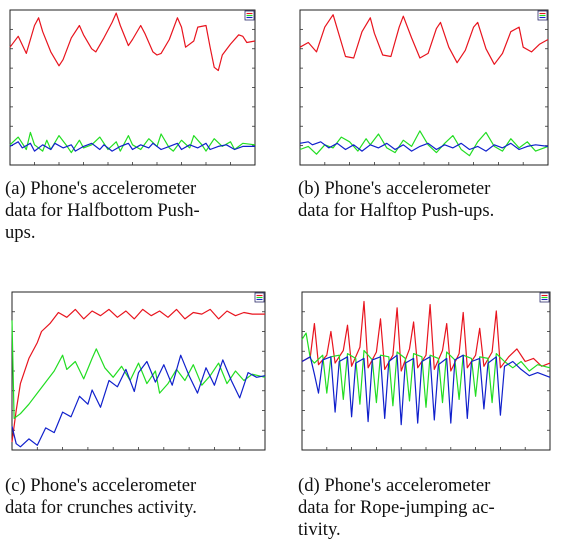 The image size is (563, 545). I want to click on caption-c-line-1: (c) Phone's accelerometer, so click(101, 485).